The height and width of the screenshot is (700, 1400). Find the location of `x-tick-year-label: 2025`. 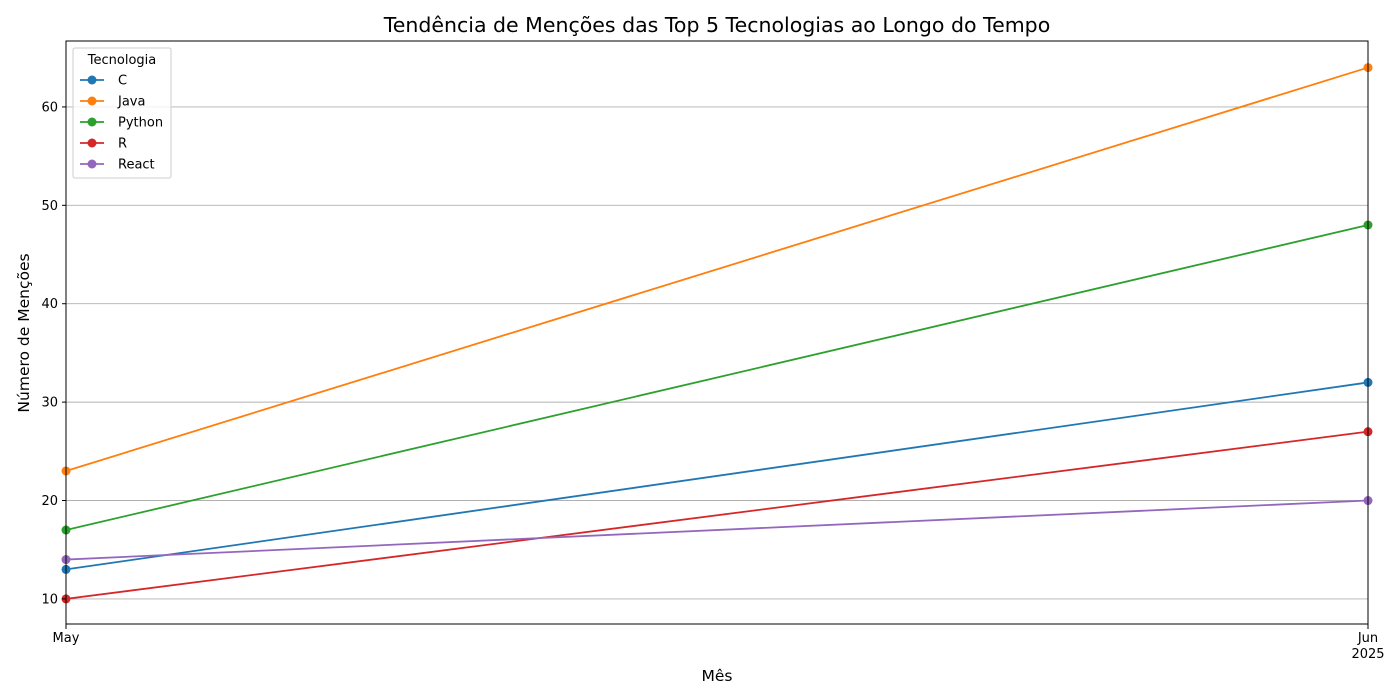

x-tick-year-label: 2025 is located at coordinates (1367, 654).